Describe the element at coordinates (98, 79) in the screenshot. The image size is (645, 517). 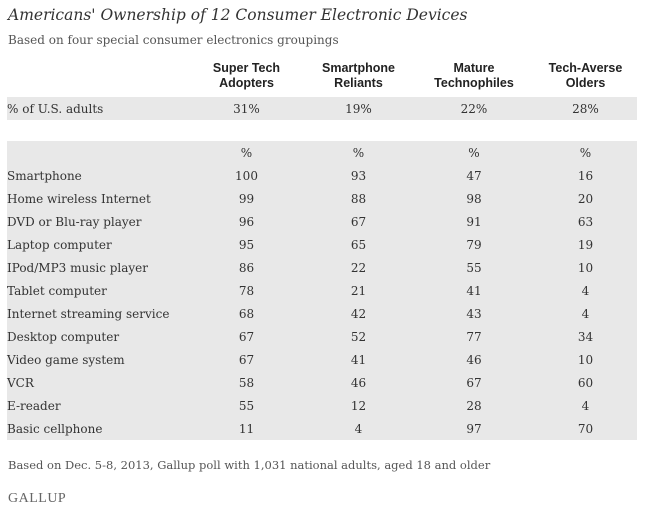
I see `column-header-blank` at that location.